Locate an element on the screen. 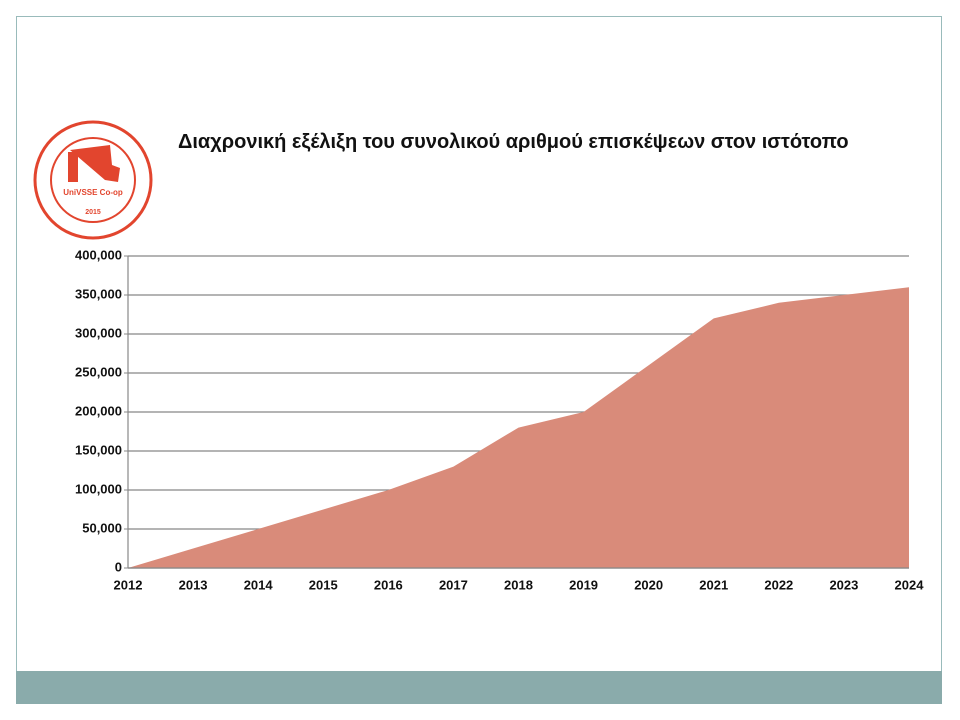  footer-bar is located at coordinates (479, 687).